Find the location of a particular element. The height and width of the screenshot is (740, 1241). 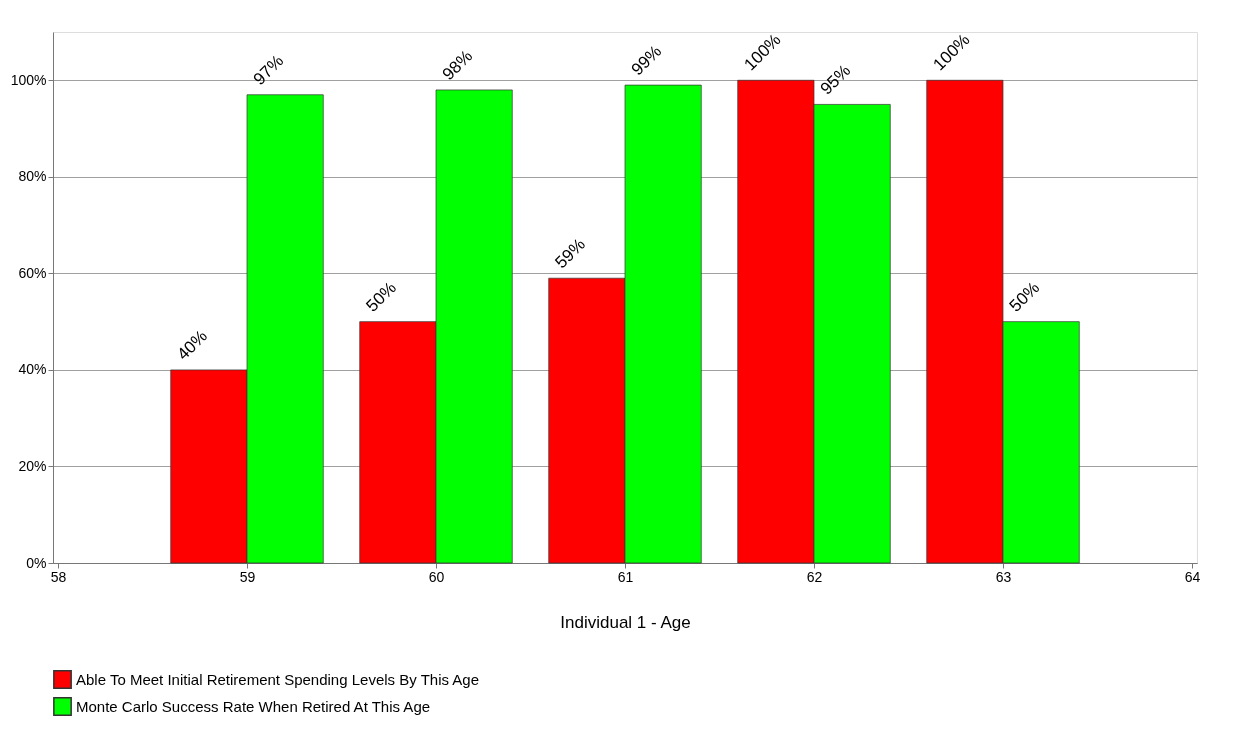

x-tick-label: 61 is located at coordinates (625, 576).